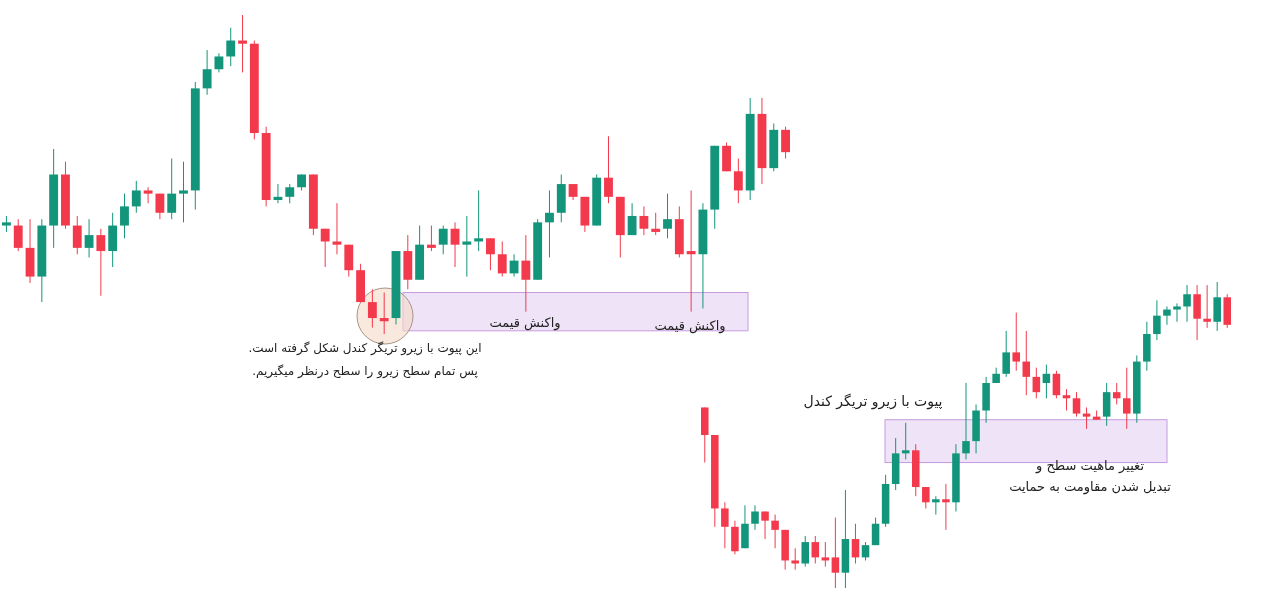  I want to click on annotation: تبدیل شدن مقاومت به حمایت, so click(1090, 487).